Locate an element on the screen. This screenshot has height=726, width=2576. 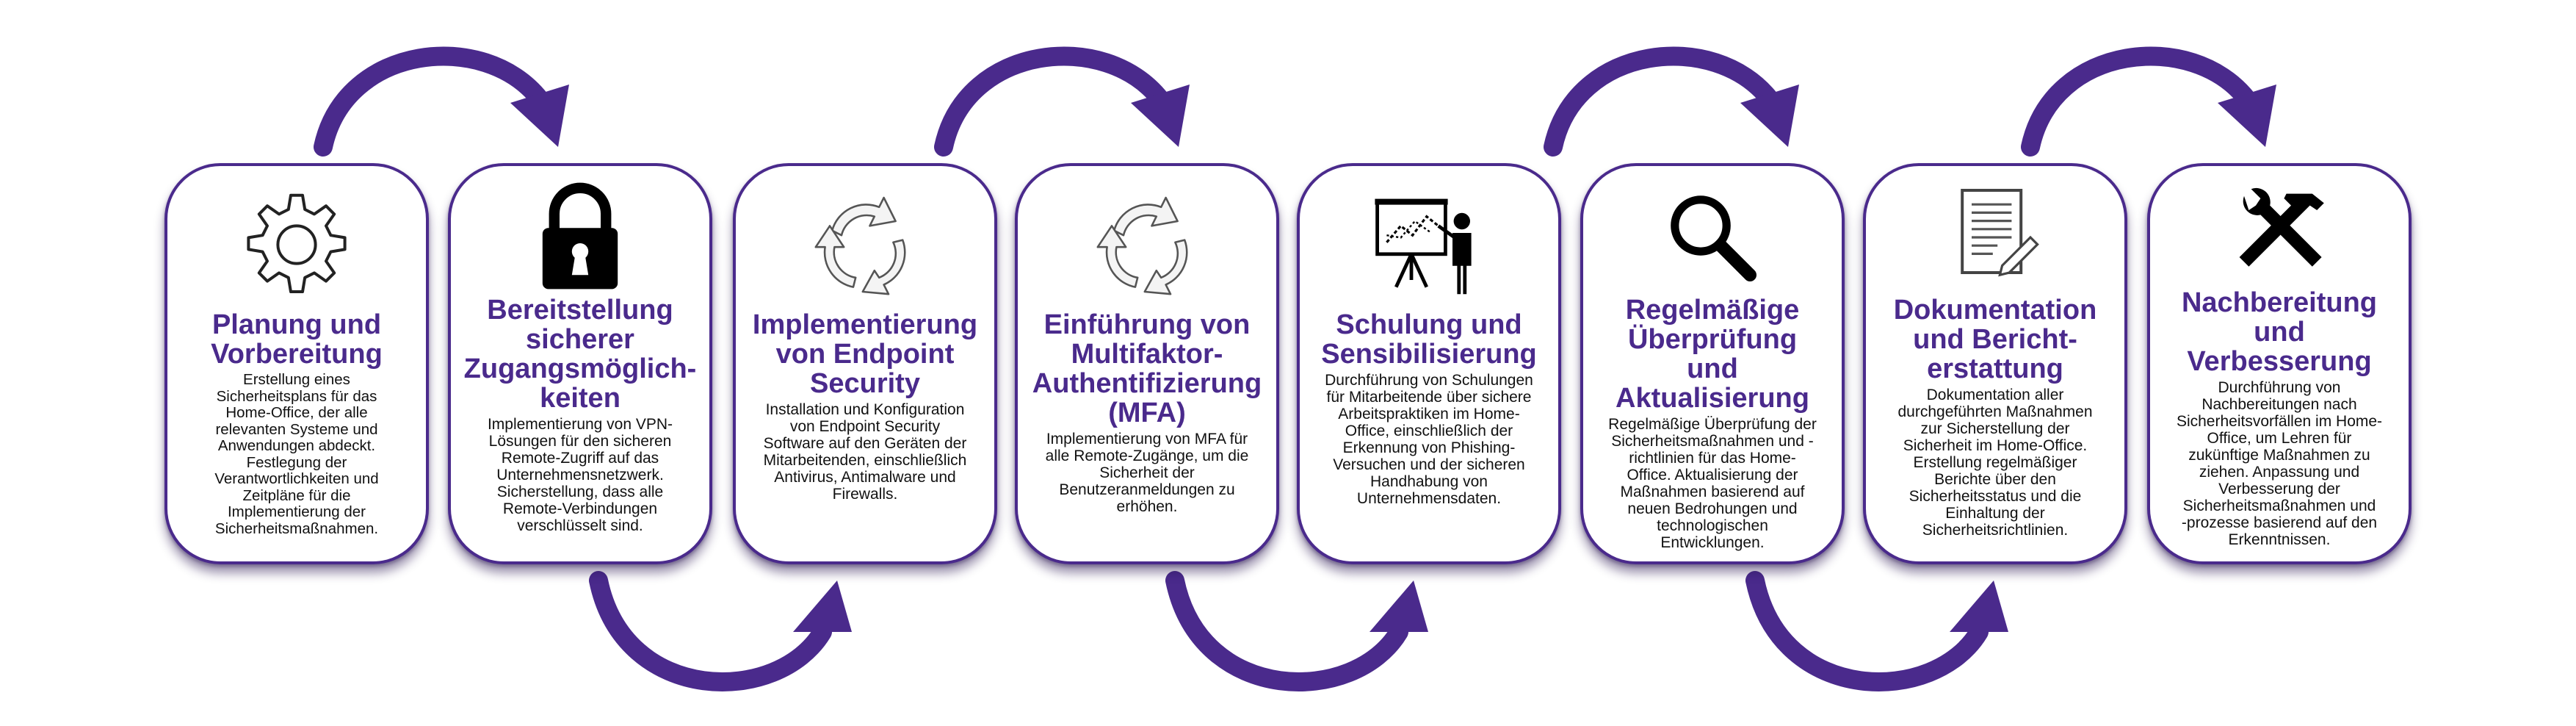
step-title: Planung und Vorbereitung is located at coordinates (297, 339).